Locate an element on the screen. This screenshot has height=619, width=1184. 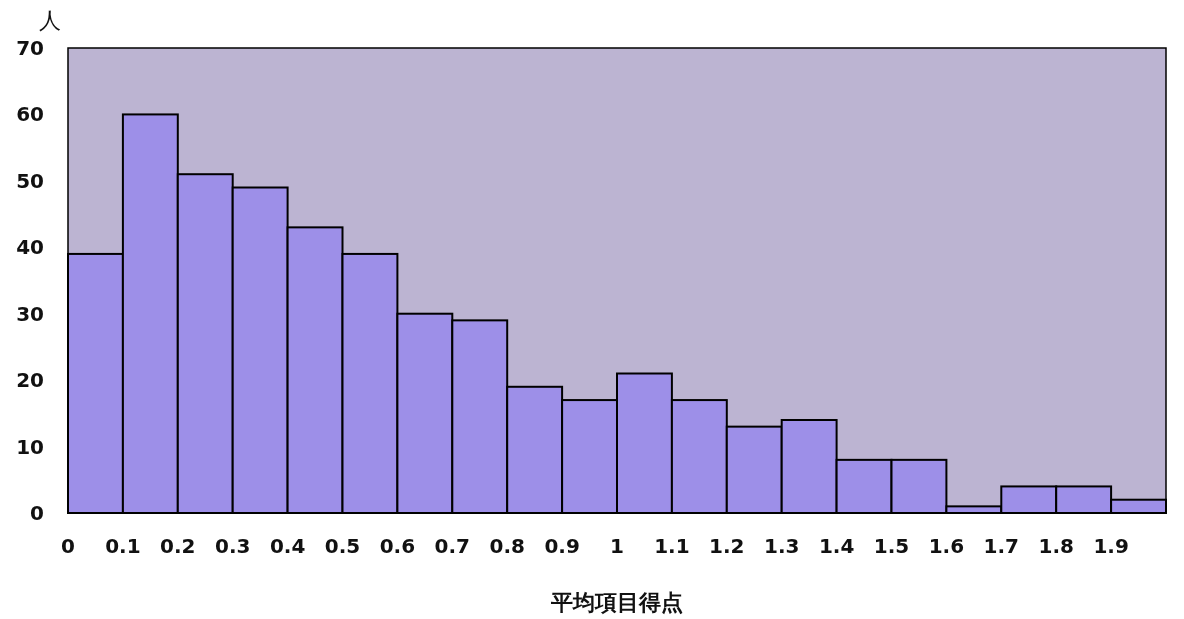
x-tick-label: 0.1 is located at coordinates (123, 546).